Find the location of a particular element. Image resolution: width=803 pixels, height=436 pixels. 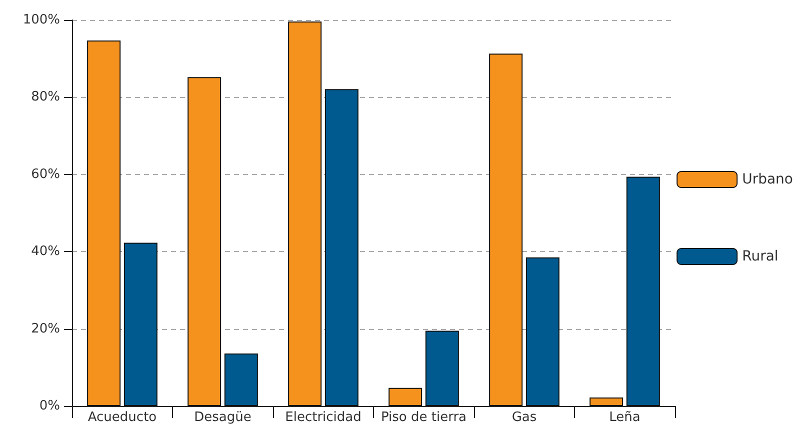

x-tick-label: Gas is located at coordinates (524, 417).